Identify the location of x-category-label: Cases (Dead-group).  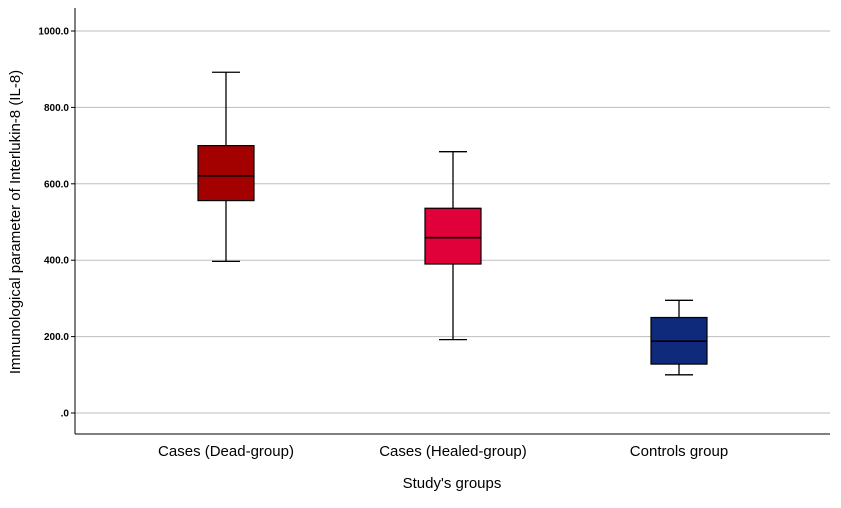
(226, 451).